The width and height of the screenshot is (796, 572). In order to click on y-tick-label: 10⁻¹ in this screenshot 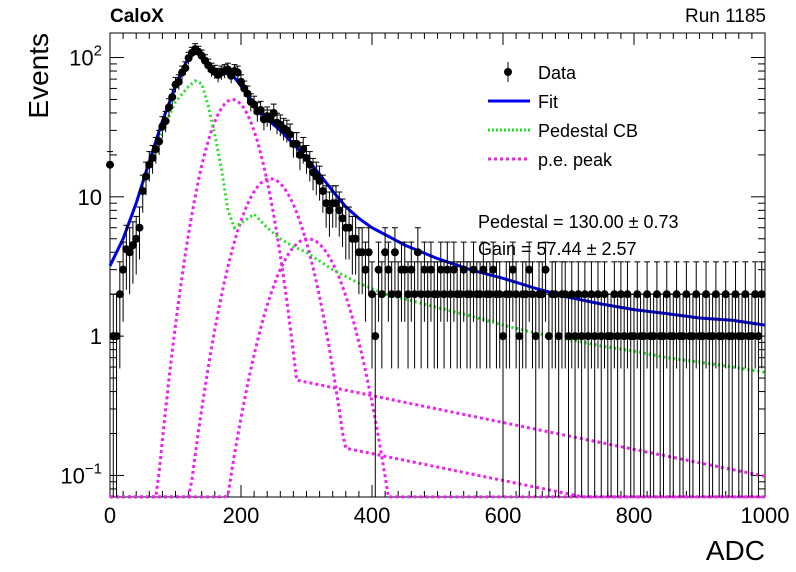, I will do `click(81, 474)`.